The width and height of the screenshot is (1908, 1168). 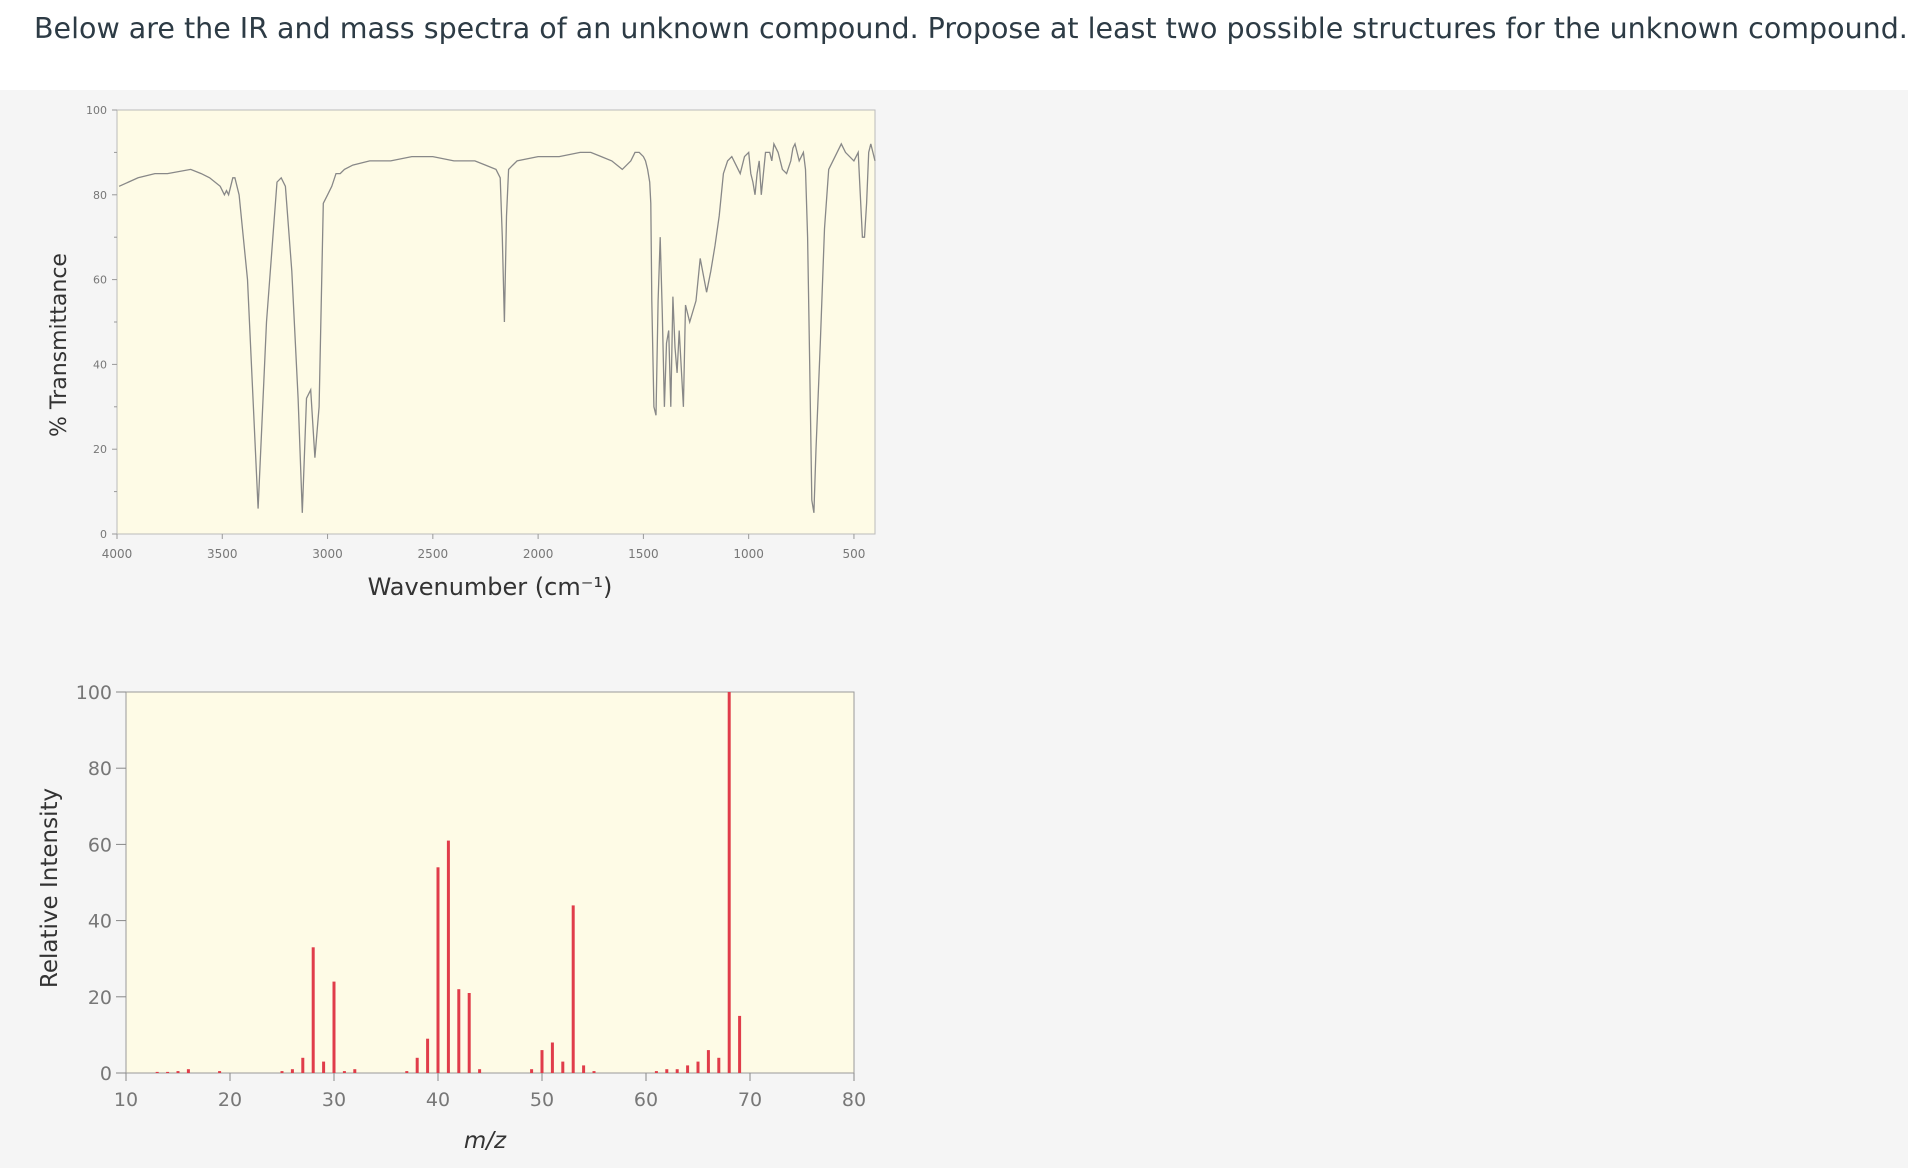 I want to click on ms-y-tick-label: 0, so click(x=106, y=1074).